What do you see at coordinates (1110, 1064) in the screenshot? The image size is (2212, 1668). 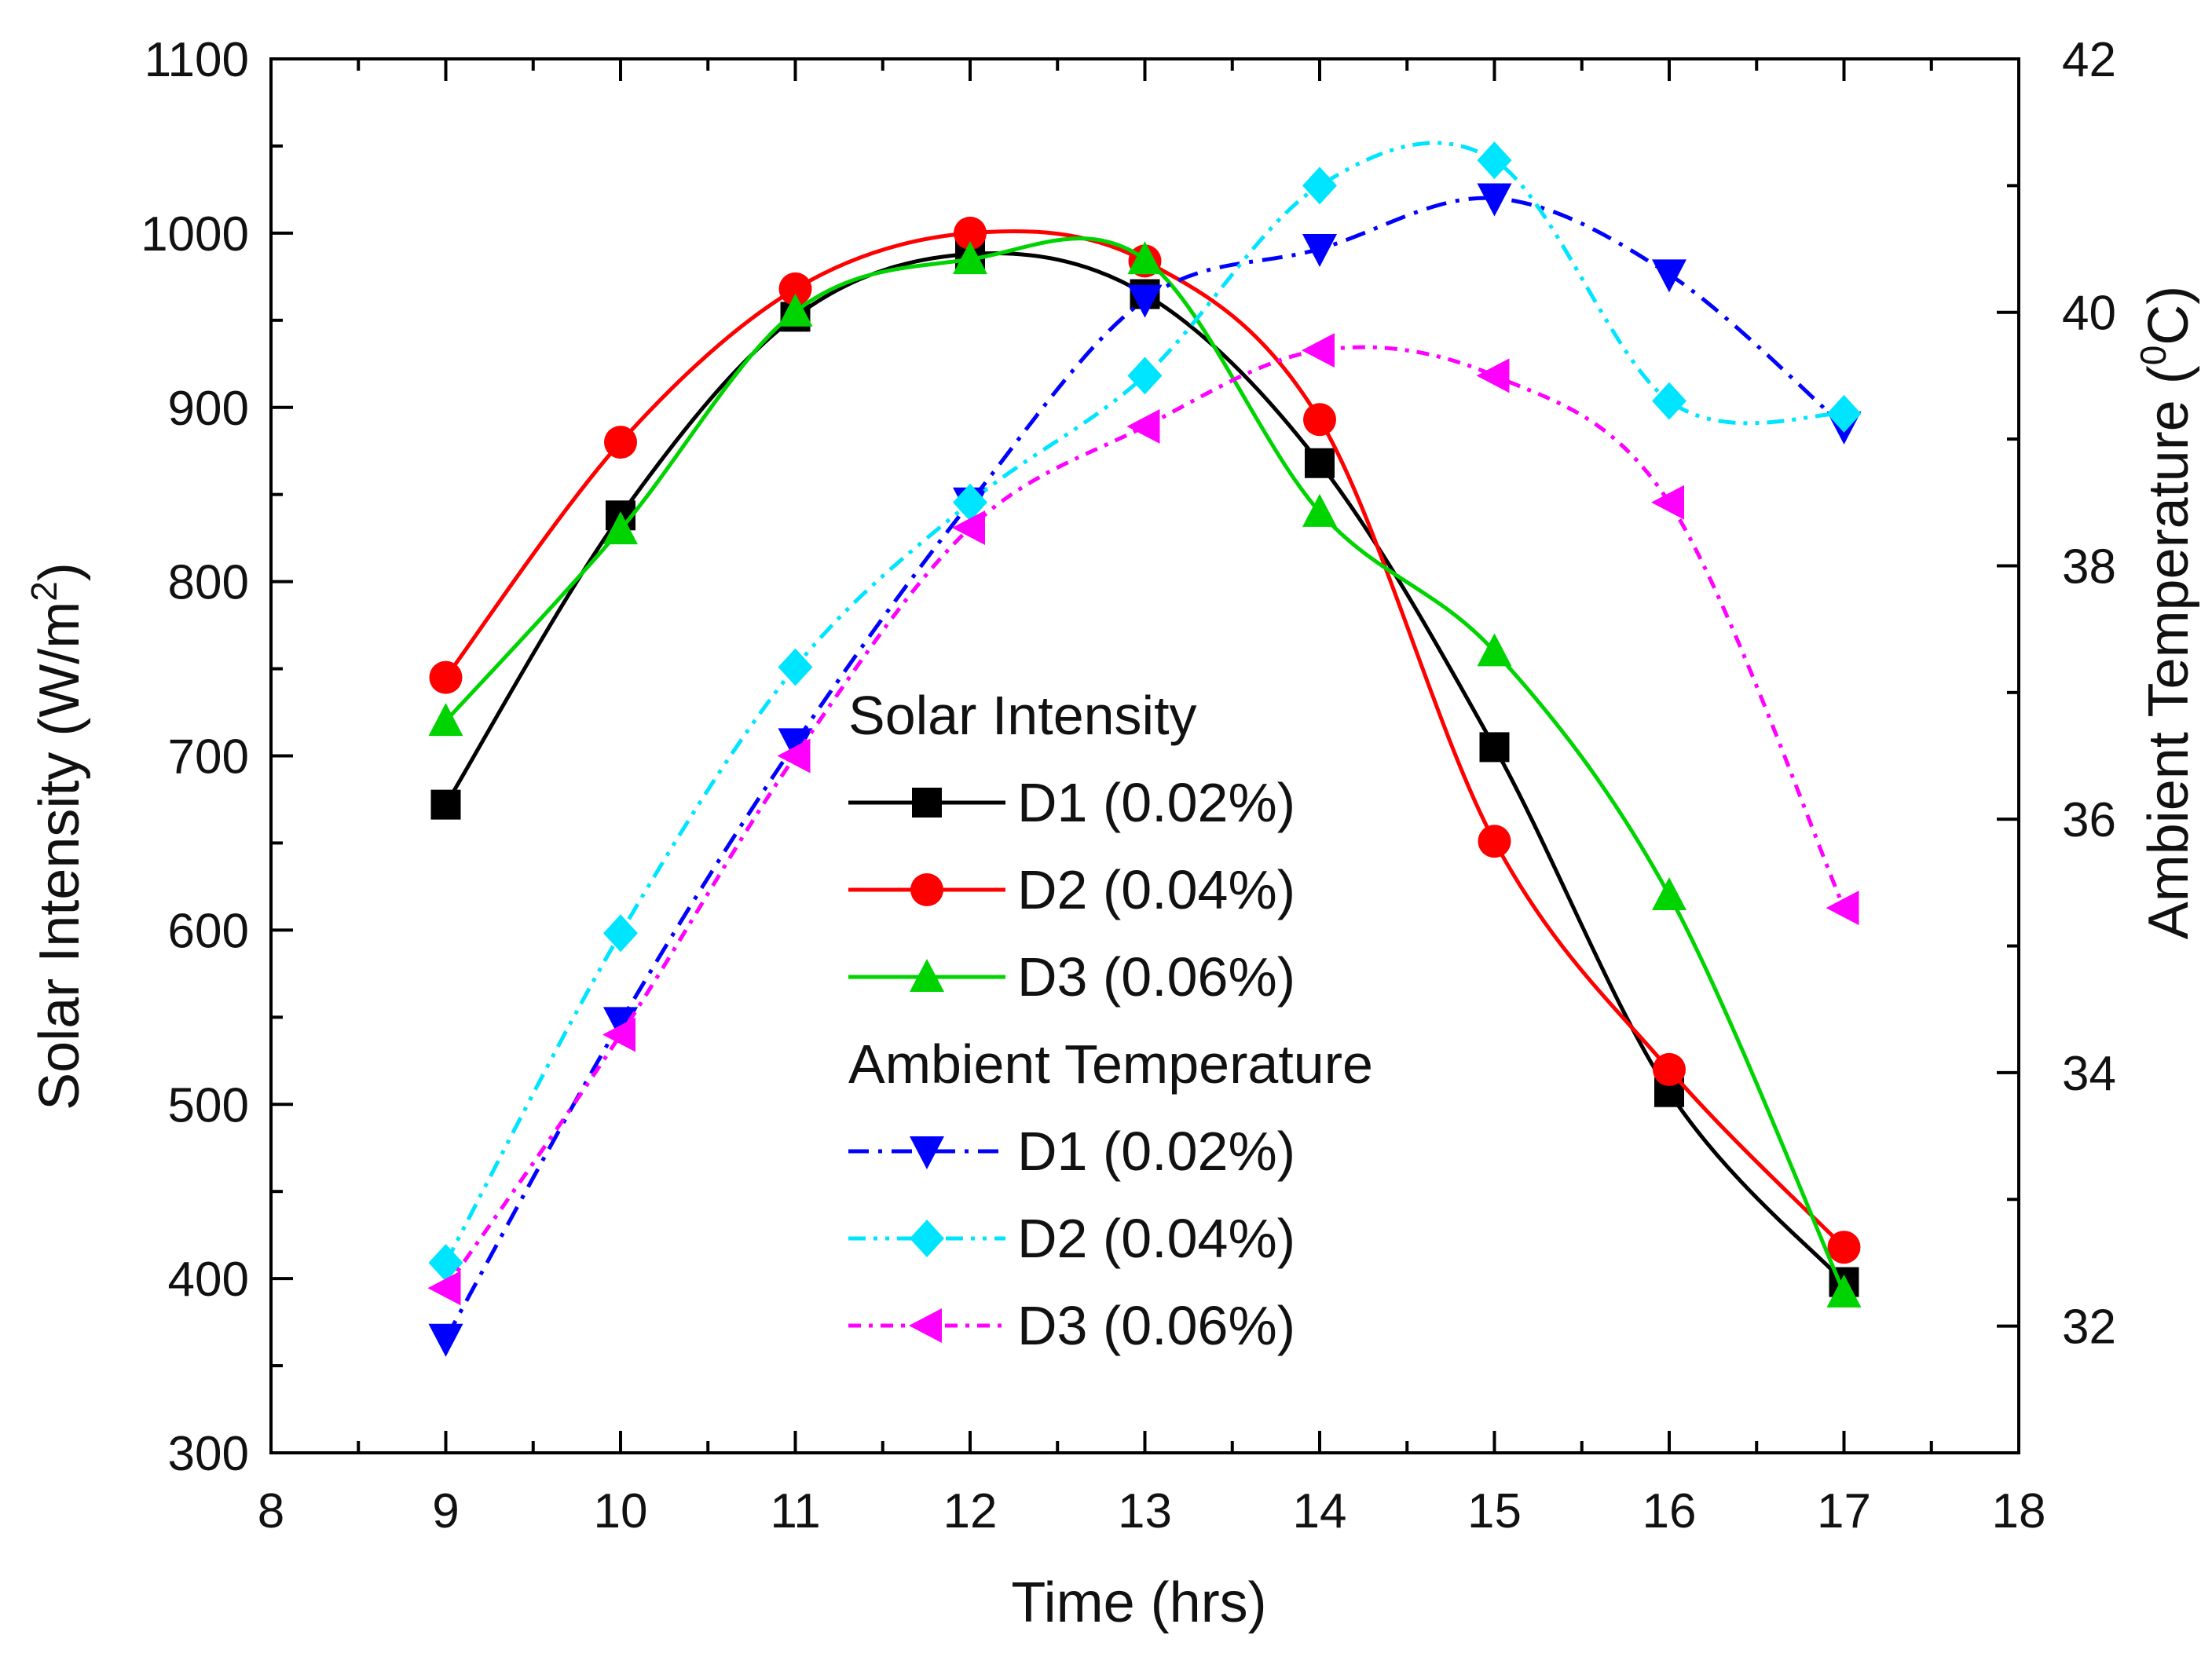 I see `legend-title-ambient: Ambient Temperature` at bounding box center [1110, 1064].